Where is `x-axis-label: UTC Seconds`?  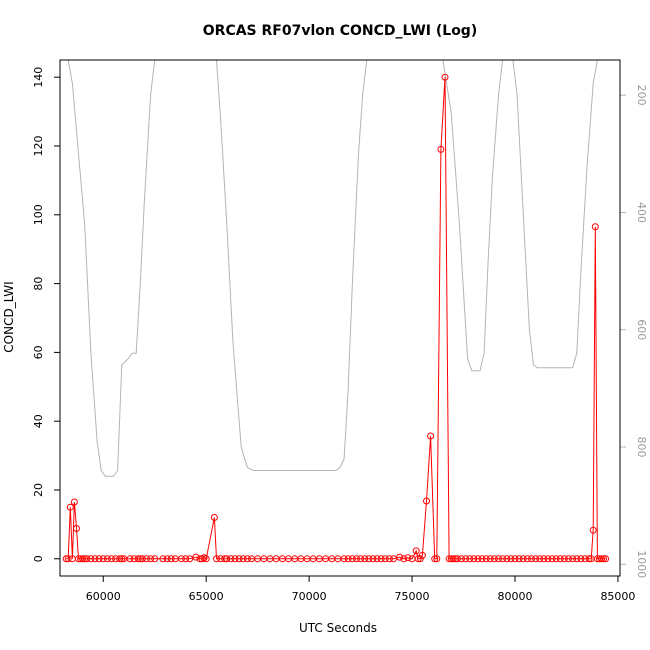
x-axis-label: UTC Seconds is located at coordinates (338, 628).